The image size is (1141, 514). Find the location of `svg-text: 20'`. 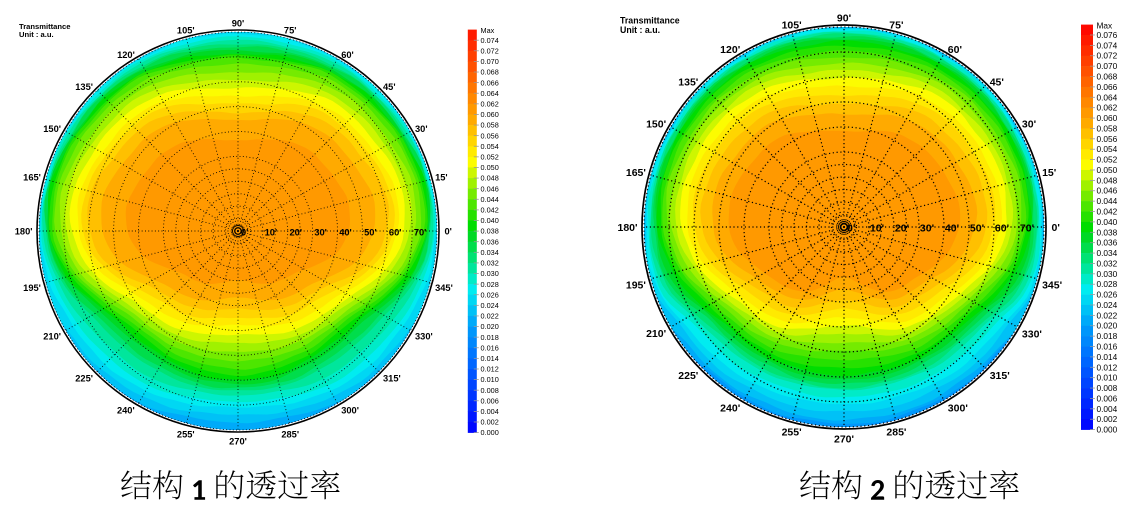

svg-text: 20' is located at coordinates (296, 233).